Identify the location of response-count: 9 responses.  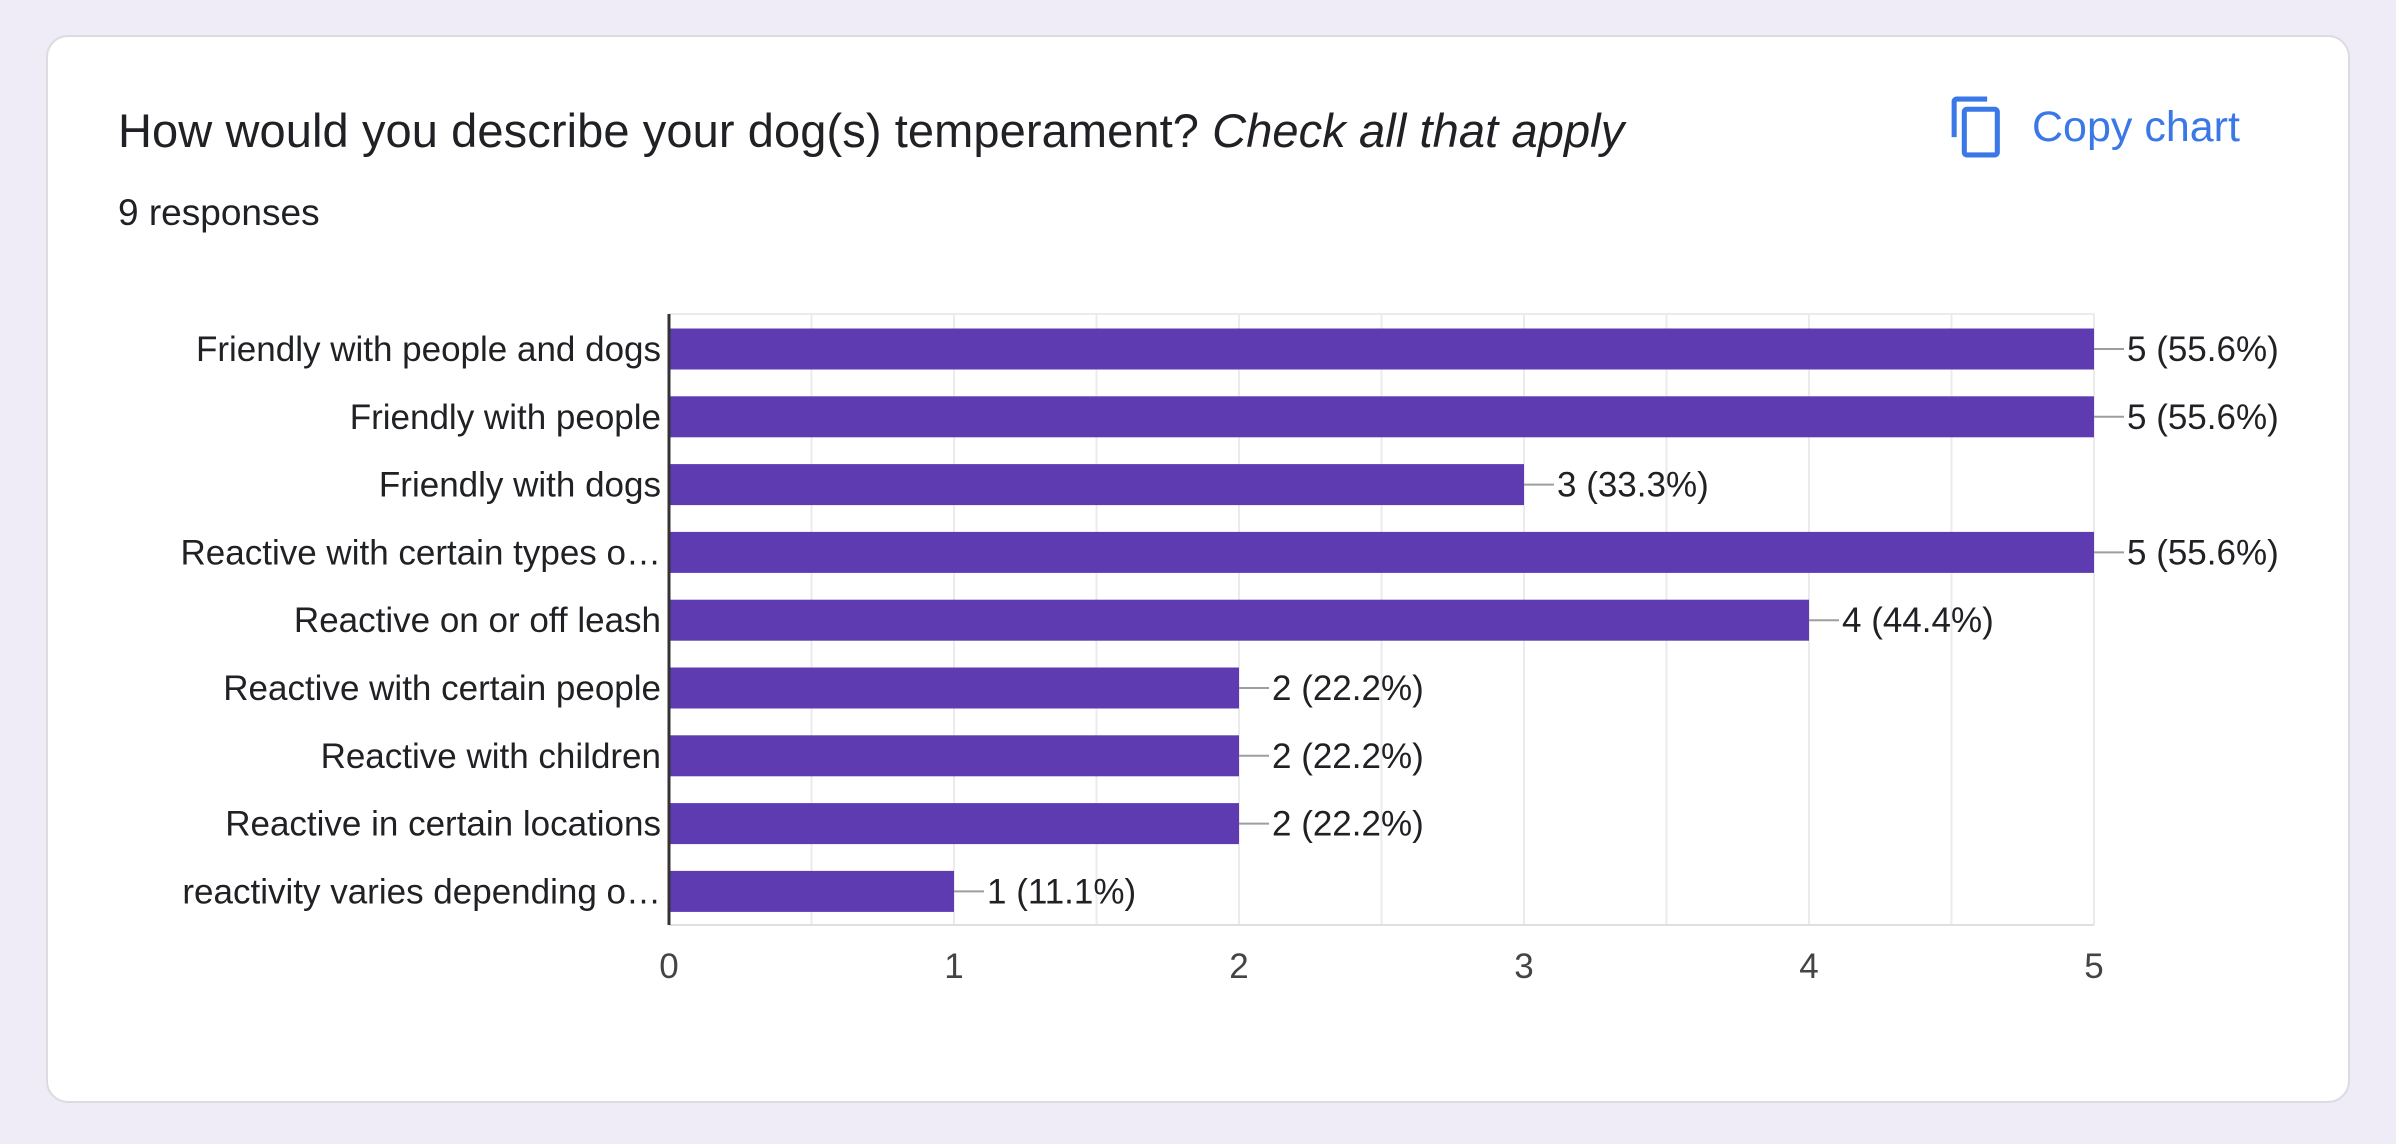
(219, 212).